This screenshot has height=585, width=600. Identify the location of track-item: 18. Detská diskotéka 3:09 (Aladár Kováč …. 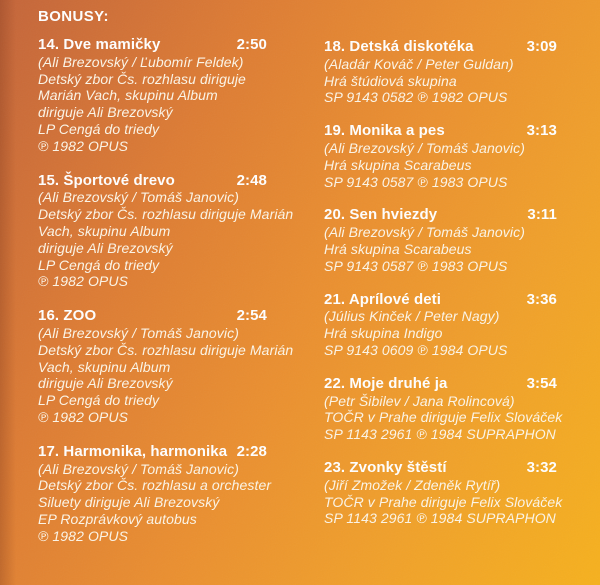
(455, 72).